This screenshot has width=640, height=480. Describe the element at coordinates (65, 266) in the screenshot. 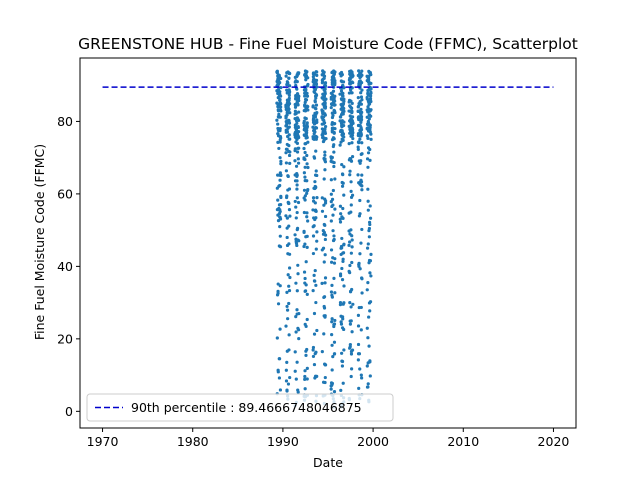

I see `y-tick-label-40: 40` at that location.